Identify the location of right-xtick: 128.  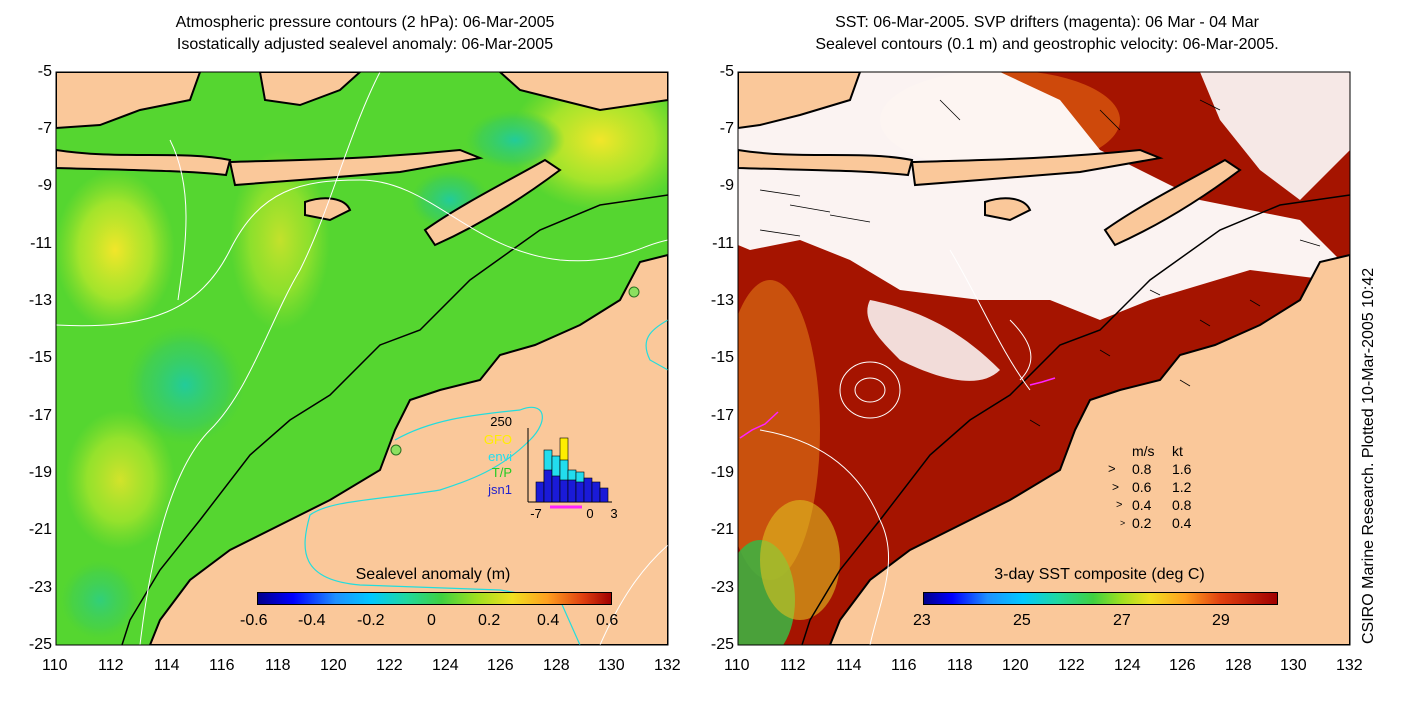
(1238, 665).